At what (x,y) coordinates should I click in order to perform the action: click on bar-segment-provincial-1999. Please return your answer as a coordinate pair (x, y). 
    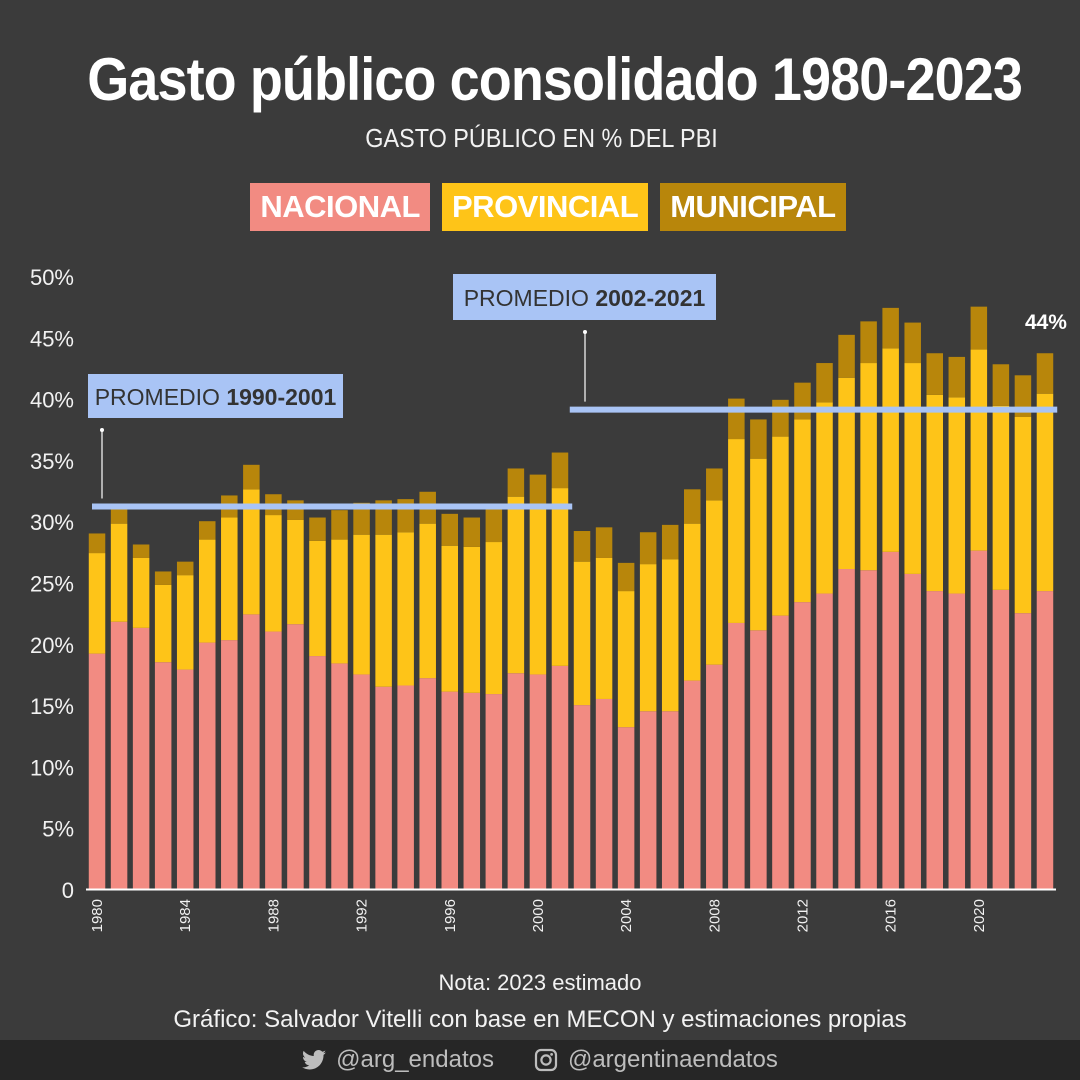
    Looking at the image, I should click on (516, 585).